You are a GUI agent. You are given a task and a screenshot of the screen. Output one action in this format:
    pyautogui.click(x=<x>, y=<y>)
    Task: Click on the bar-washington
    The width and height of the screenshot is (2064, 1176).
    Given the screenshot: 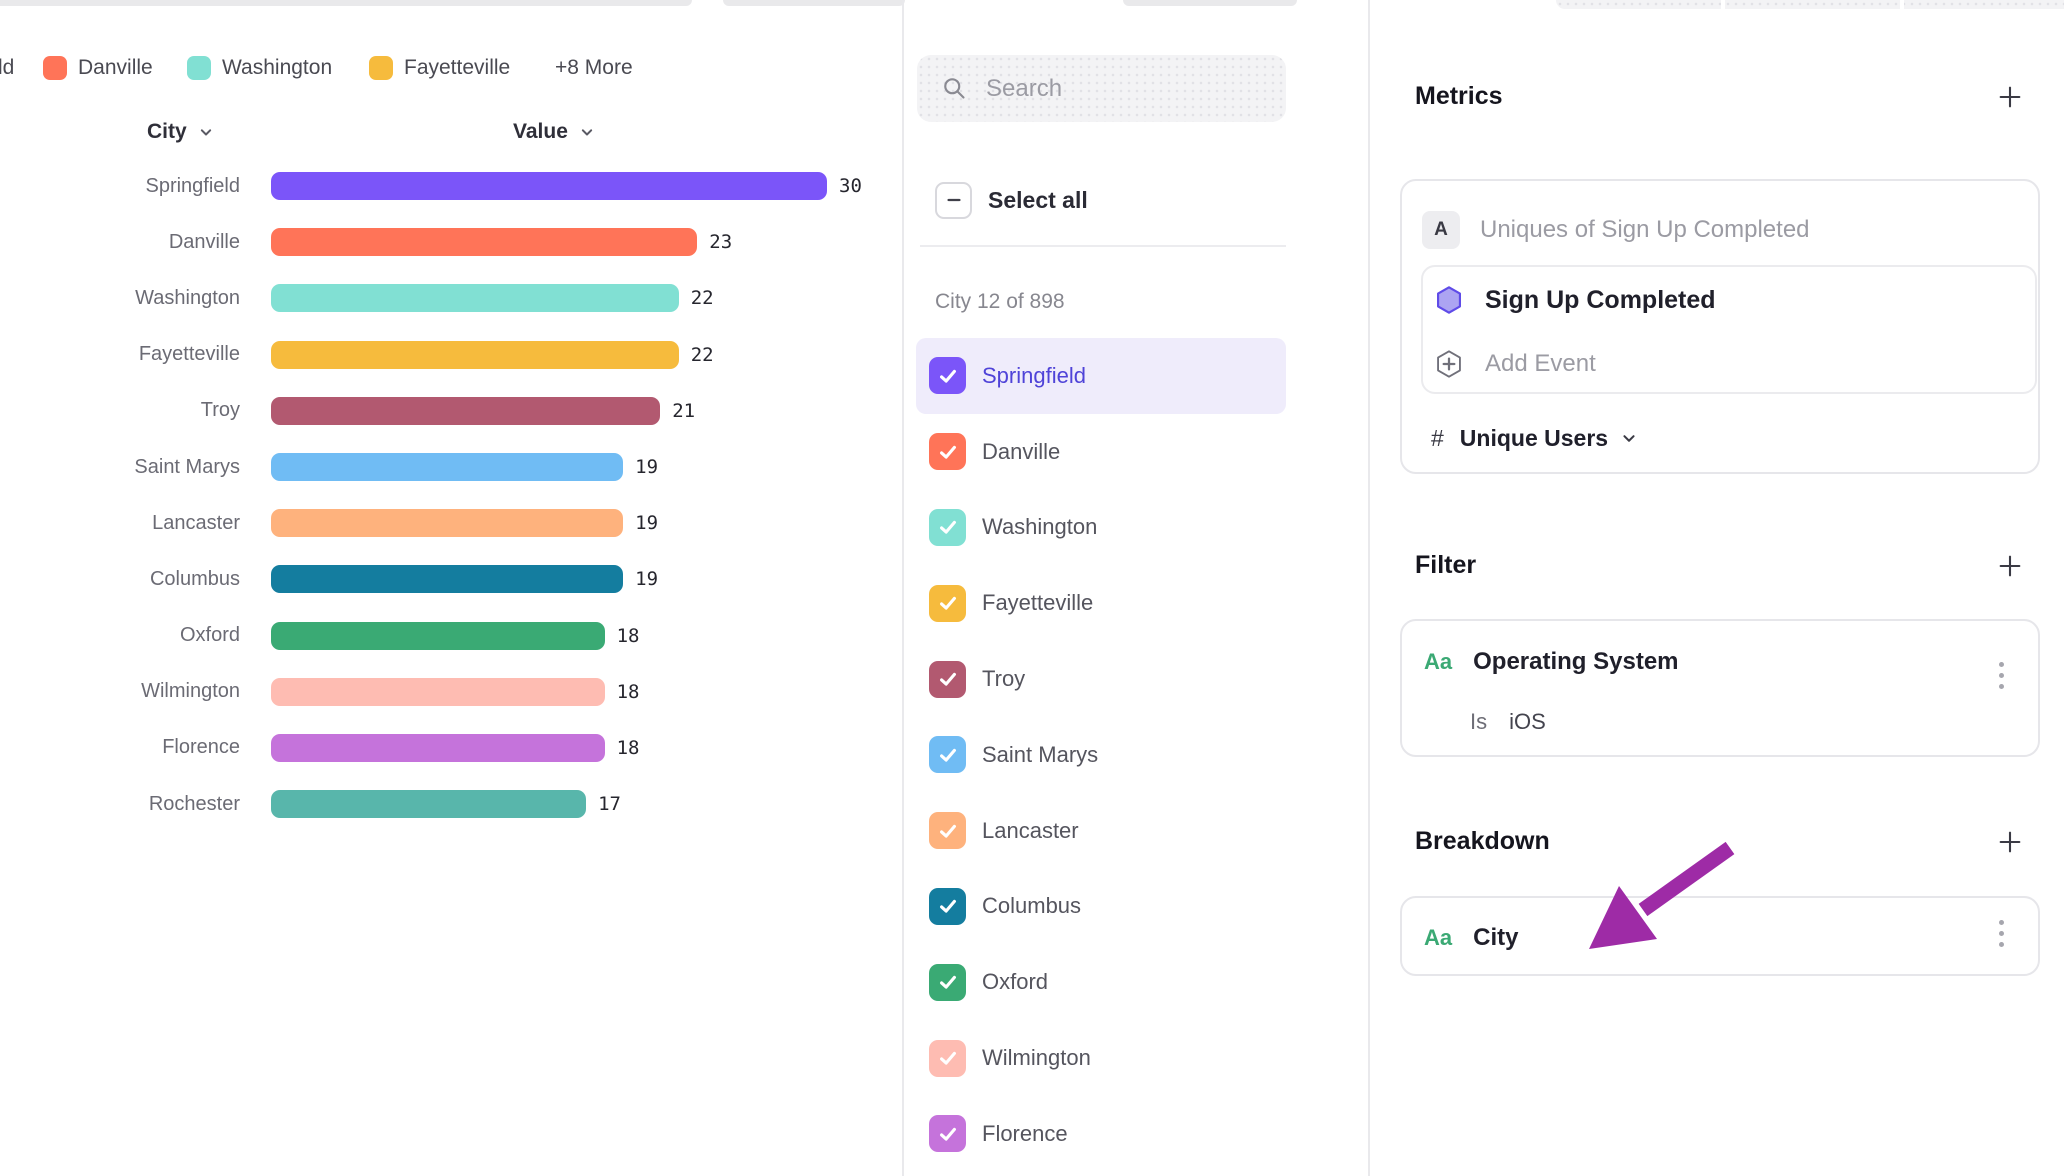 What is the action you would take?
    pyautogui.click(x=475, y=298)
    